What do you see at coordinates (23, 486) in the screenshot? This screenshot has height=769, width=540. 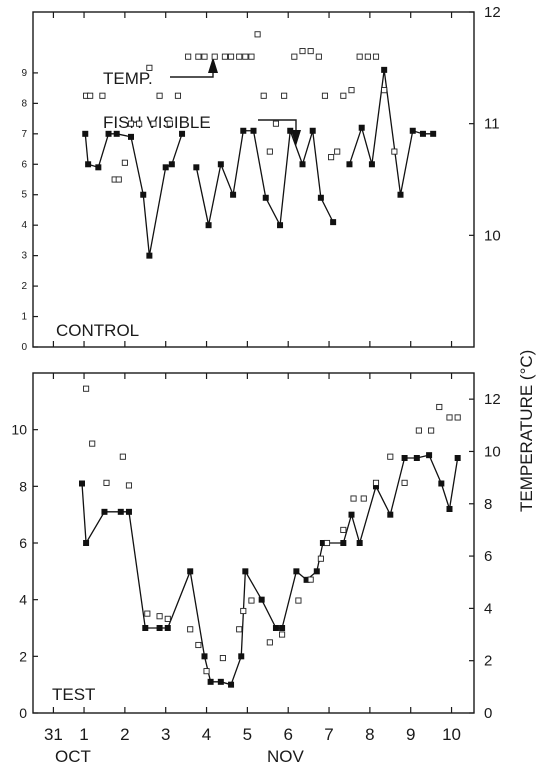 I see `left-tick-label: 8` at bounding box center [23, 486].